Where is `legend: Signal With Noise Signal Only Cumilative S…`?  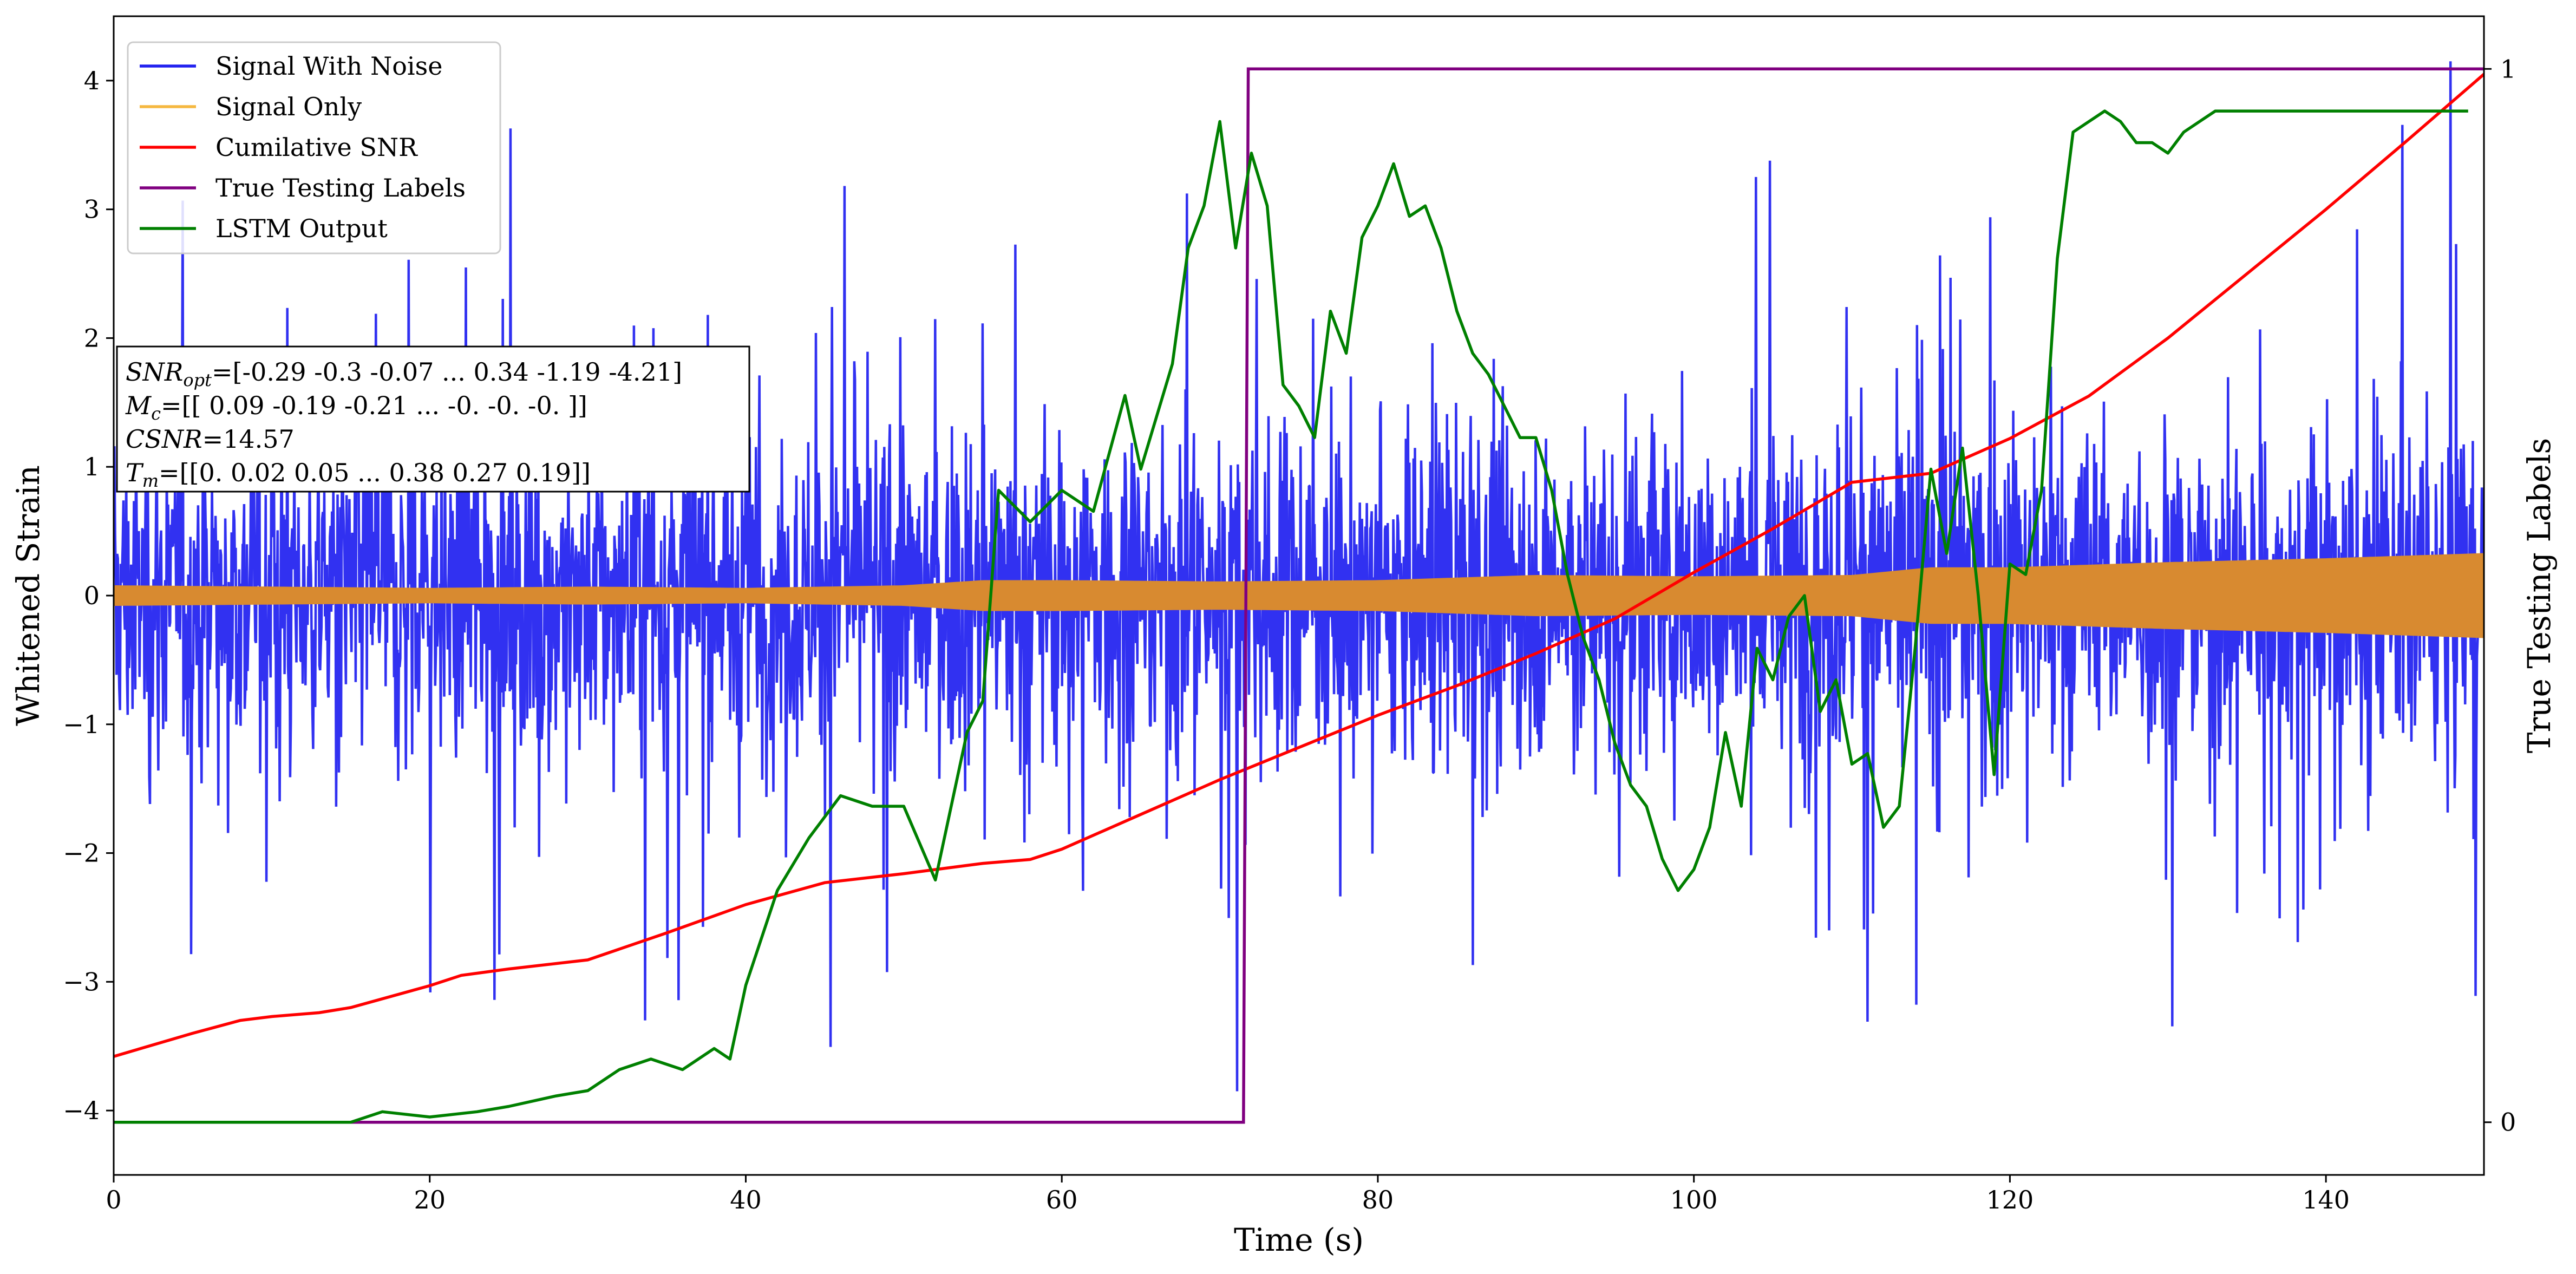
legend: Signal With Noise Signal Only Cumilative S… is located at coordinates (314, 147).